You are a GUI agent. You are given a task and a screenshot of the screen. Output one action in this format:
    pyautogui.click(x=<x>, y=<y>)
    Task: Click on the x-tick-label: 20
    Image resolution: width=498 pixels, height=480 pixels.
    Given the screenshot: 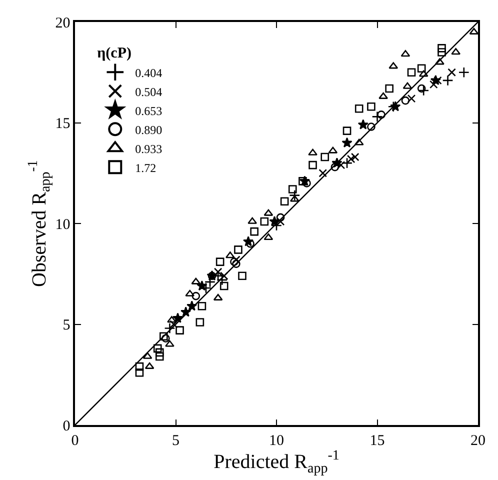 What is the action you would take?
    pyautogui.click(x=478, y=440)
    